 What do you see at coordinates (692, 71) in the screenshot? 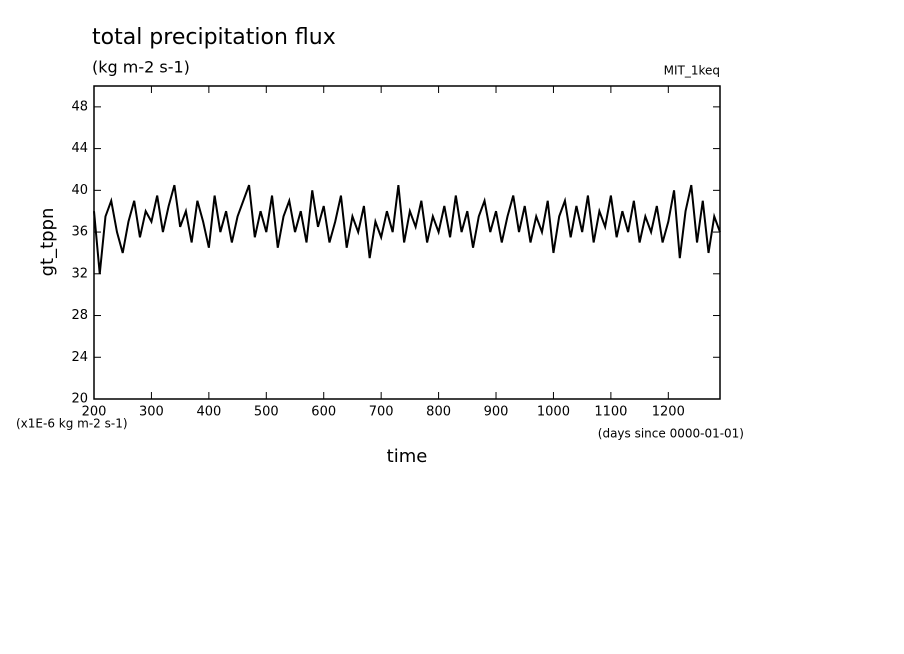
I see `annotation: MIT_1keq` at bounding box center [692, 71].